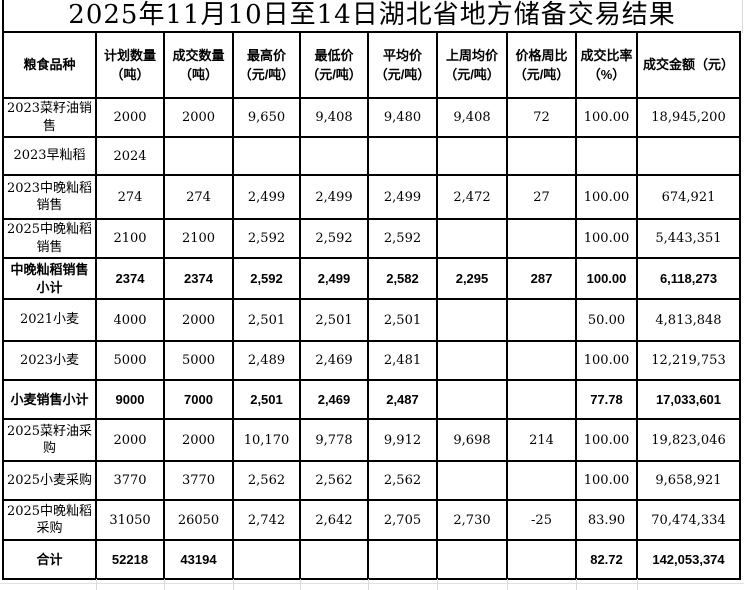 This screenshot has width=744, height=590. Describe the element at coordinates (130, 156) in the screenshot. I see `table-cell: 2024` at that location.